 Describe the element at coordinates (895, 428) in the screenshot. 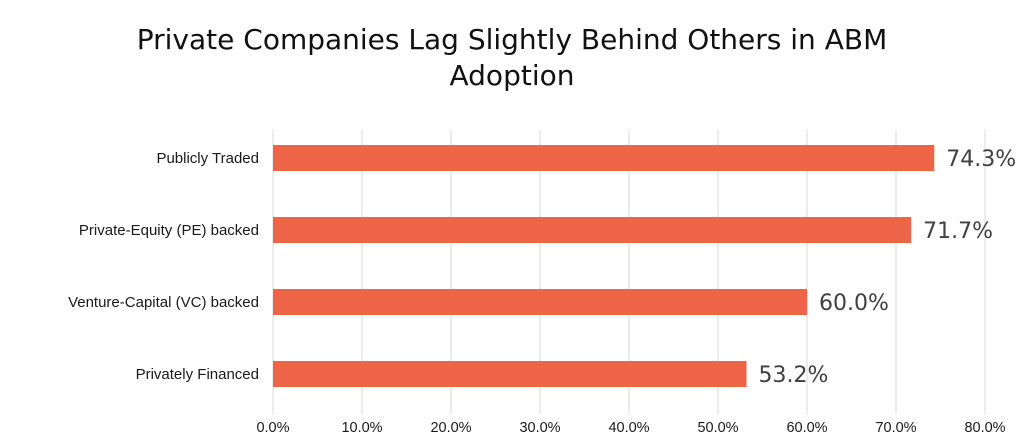

I see `x-tick-label: 70.0%` at that location.